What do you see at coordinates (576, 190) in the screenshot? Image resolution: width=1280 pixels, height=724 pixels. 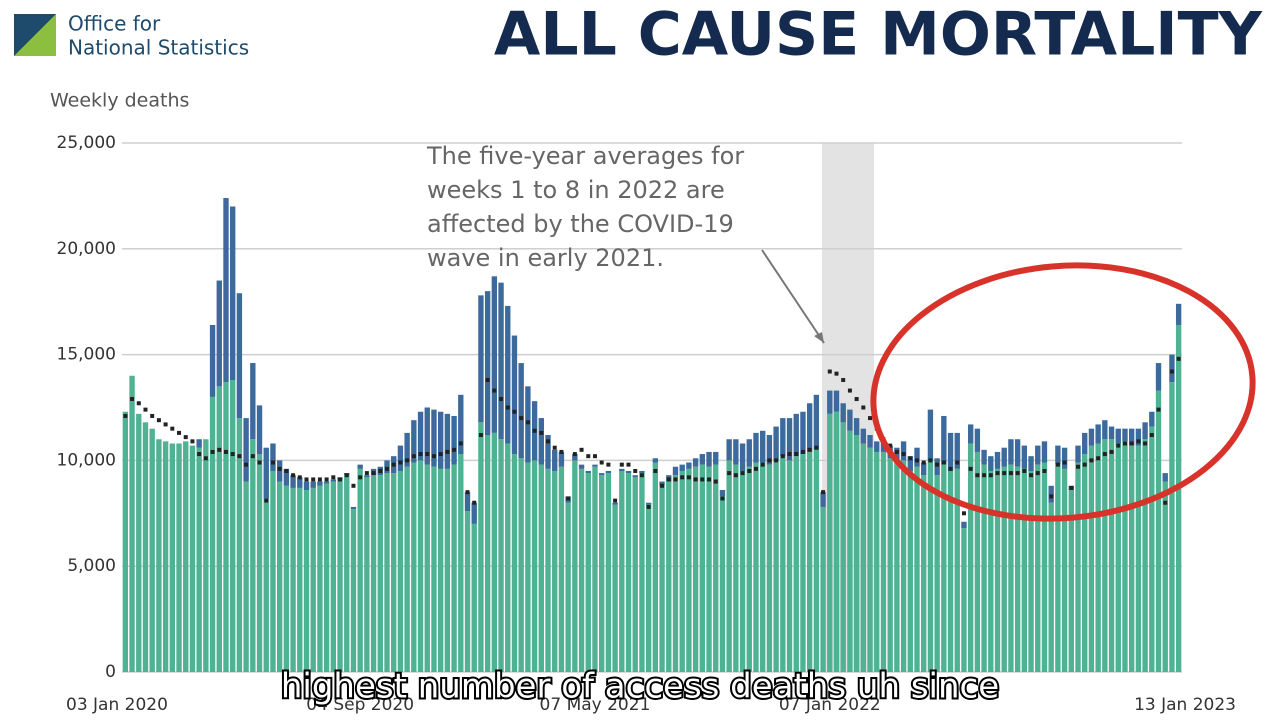 I see `annotation-line: weeks 1 to 8 in 2022 are` at bounding box center [576, 190].